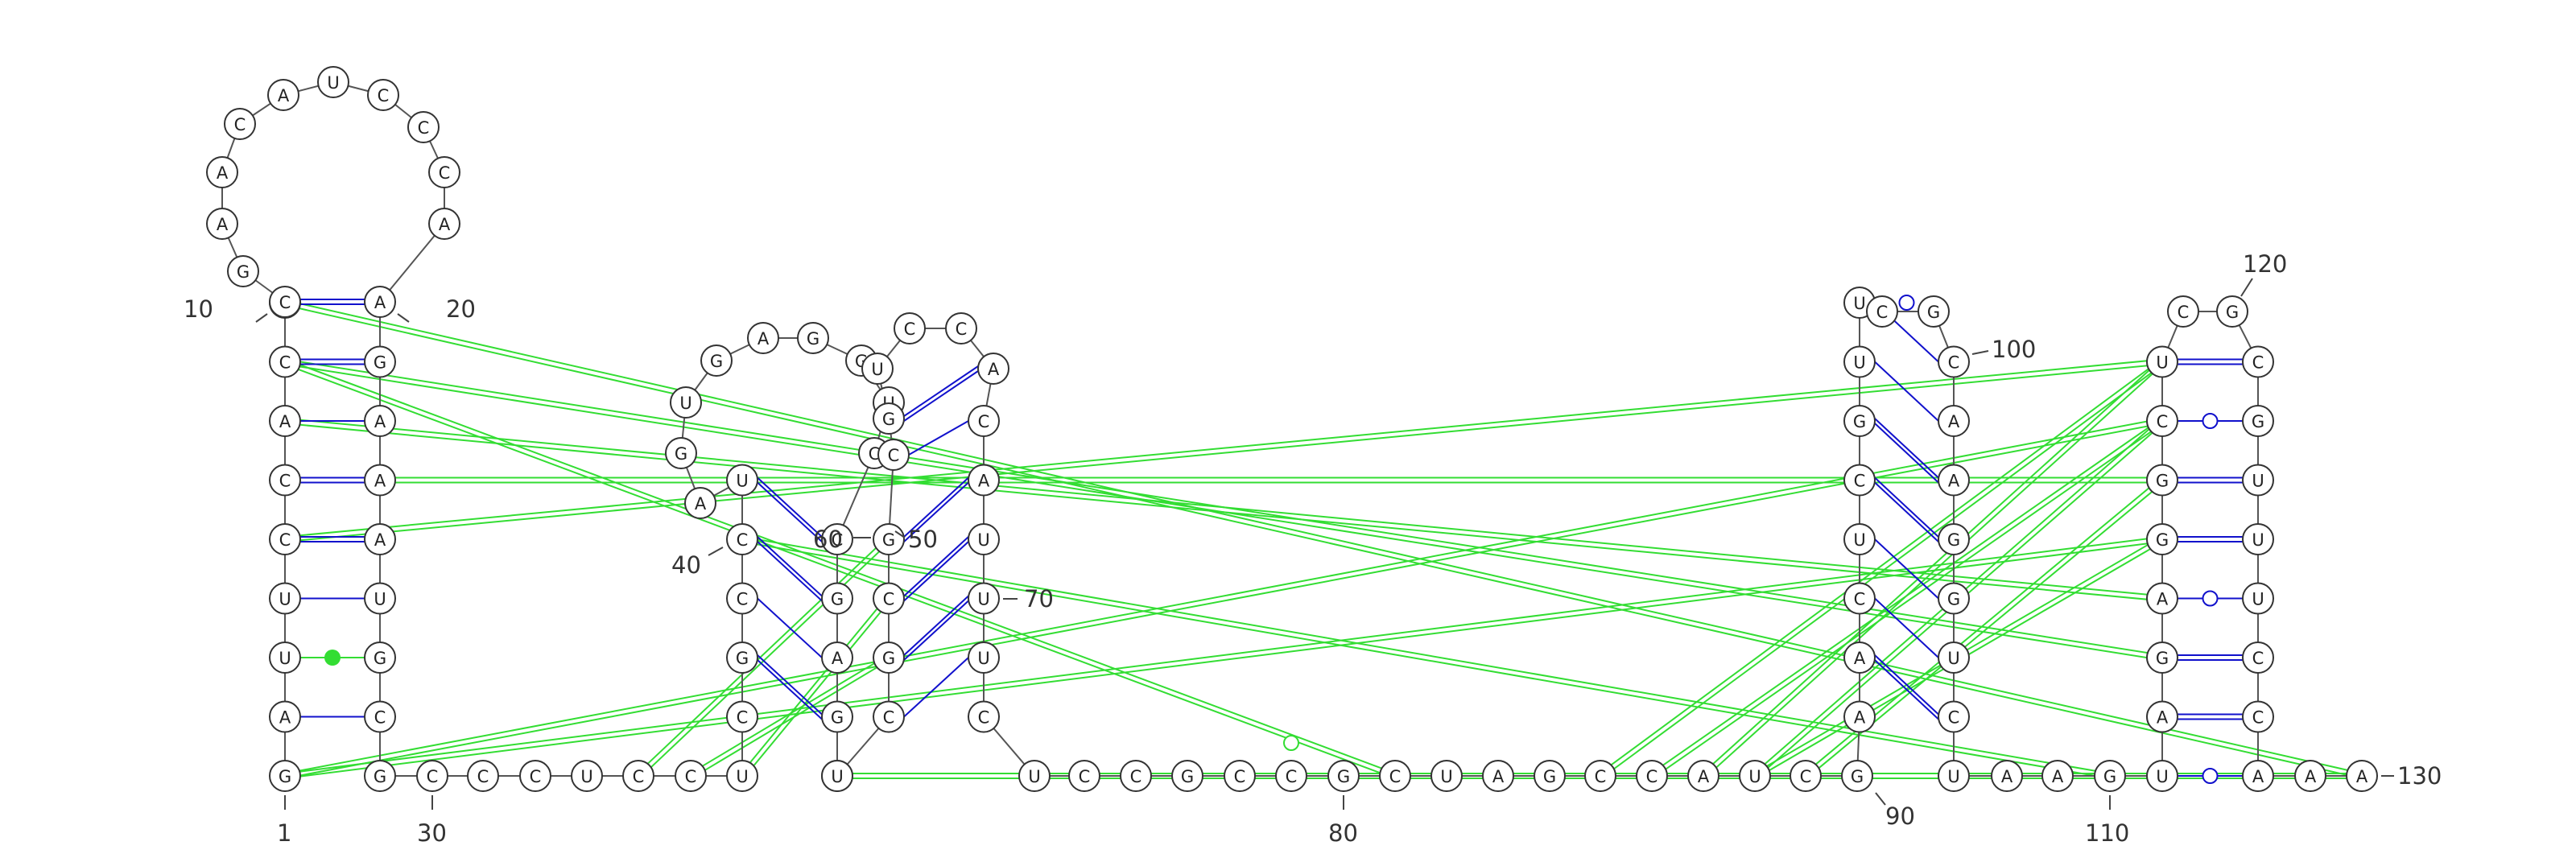 Image resolution: width=2576 pixels, height=858 pixels. Describe the element at coordinates (1859, 361) in the screenshot. I see `nucleotide-96: U` at that location.